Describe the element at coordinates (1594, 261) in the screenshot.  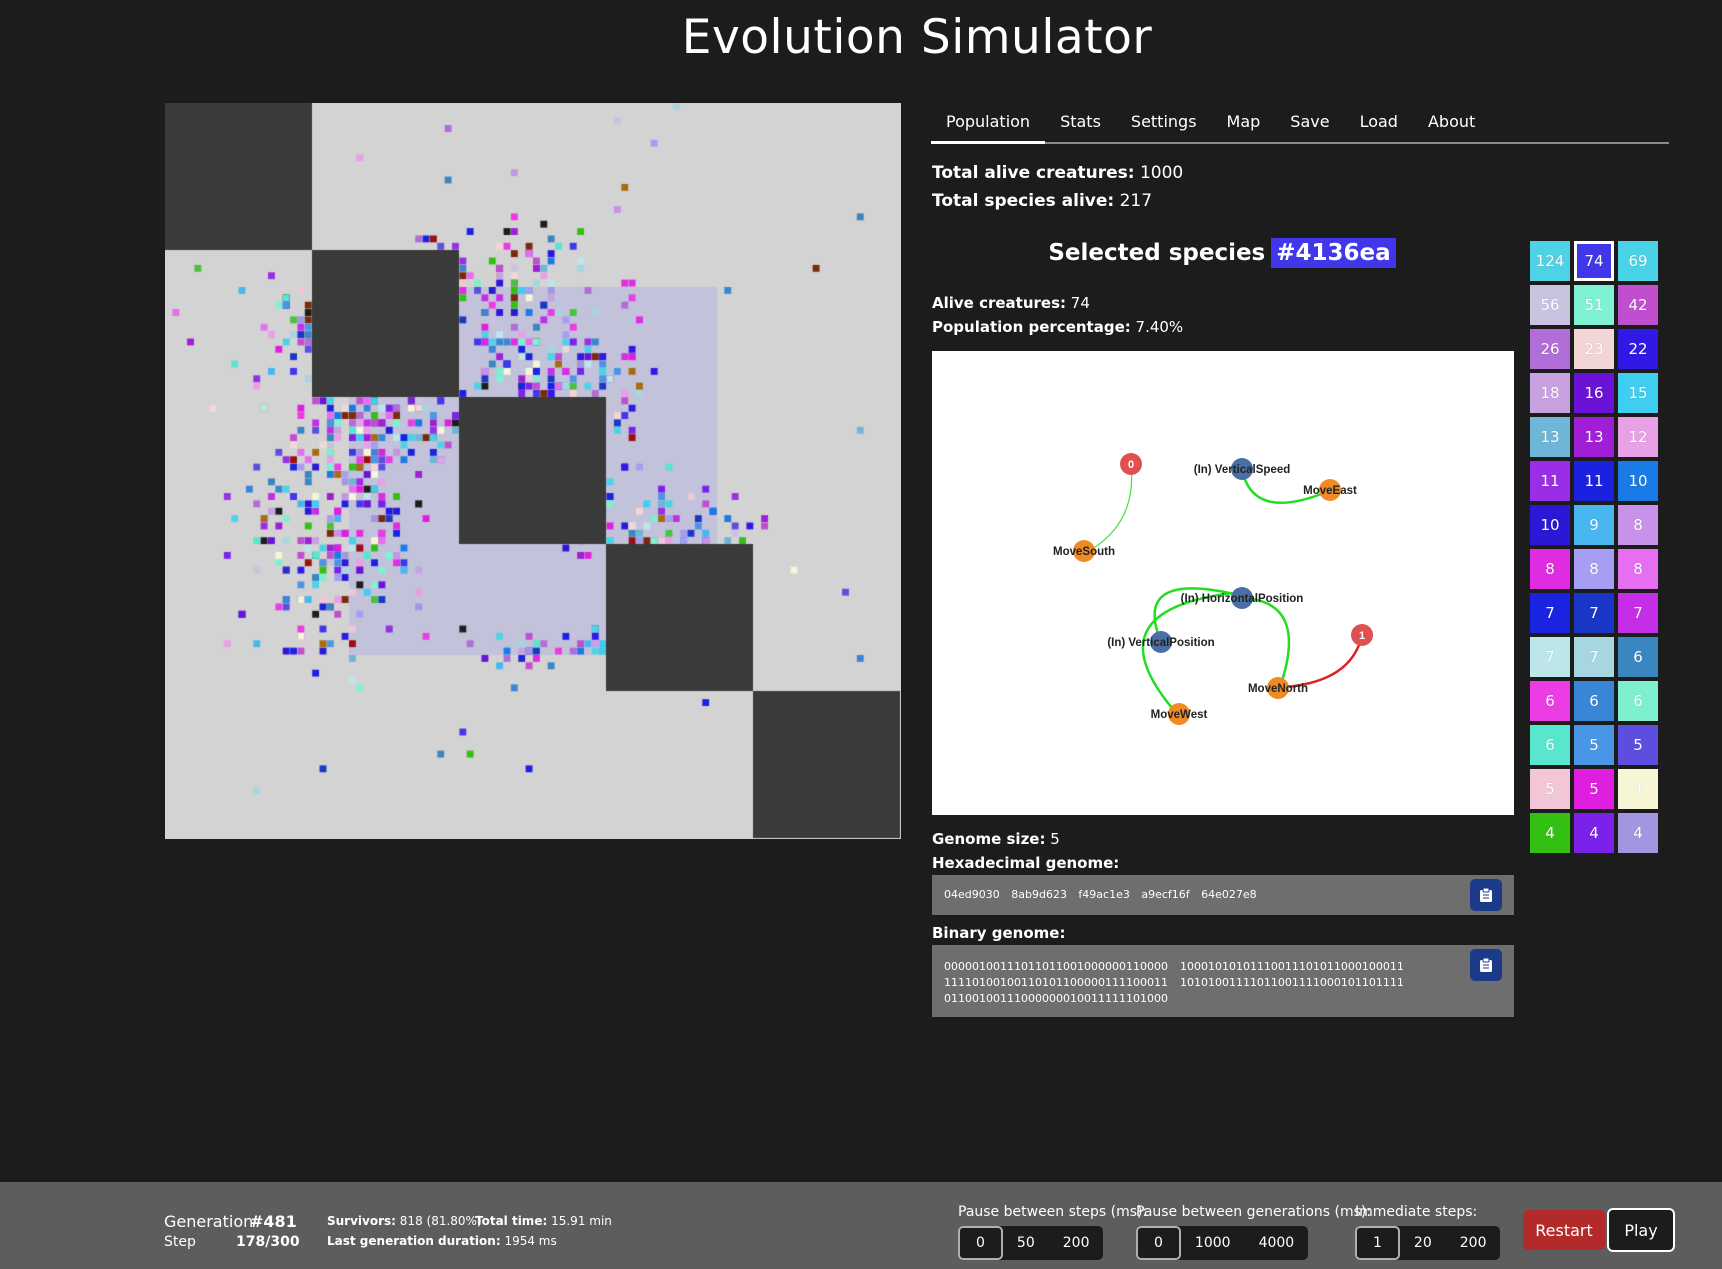
I see `species-swatch: 74` at that location.